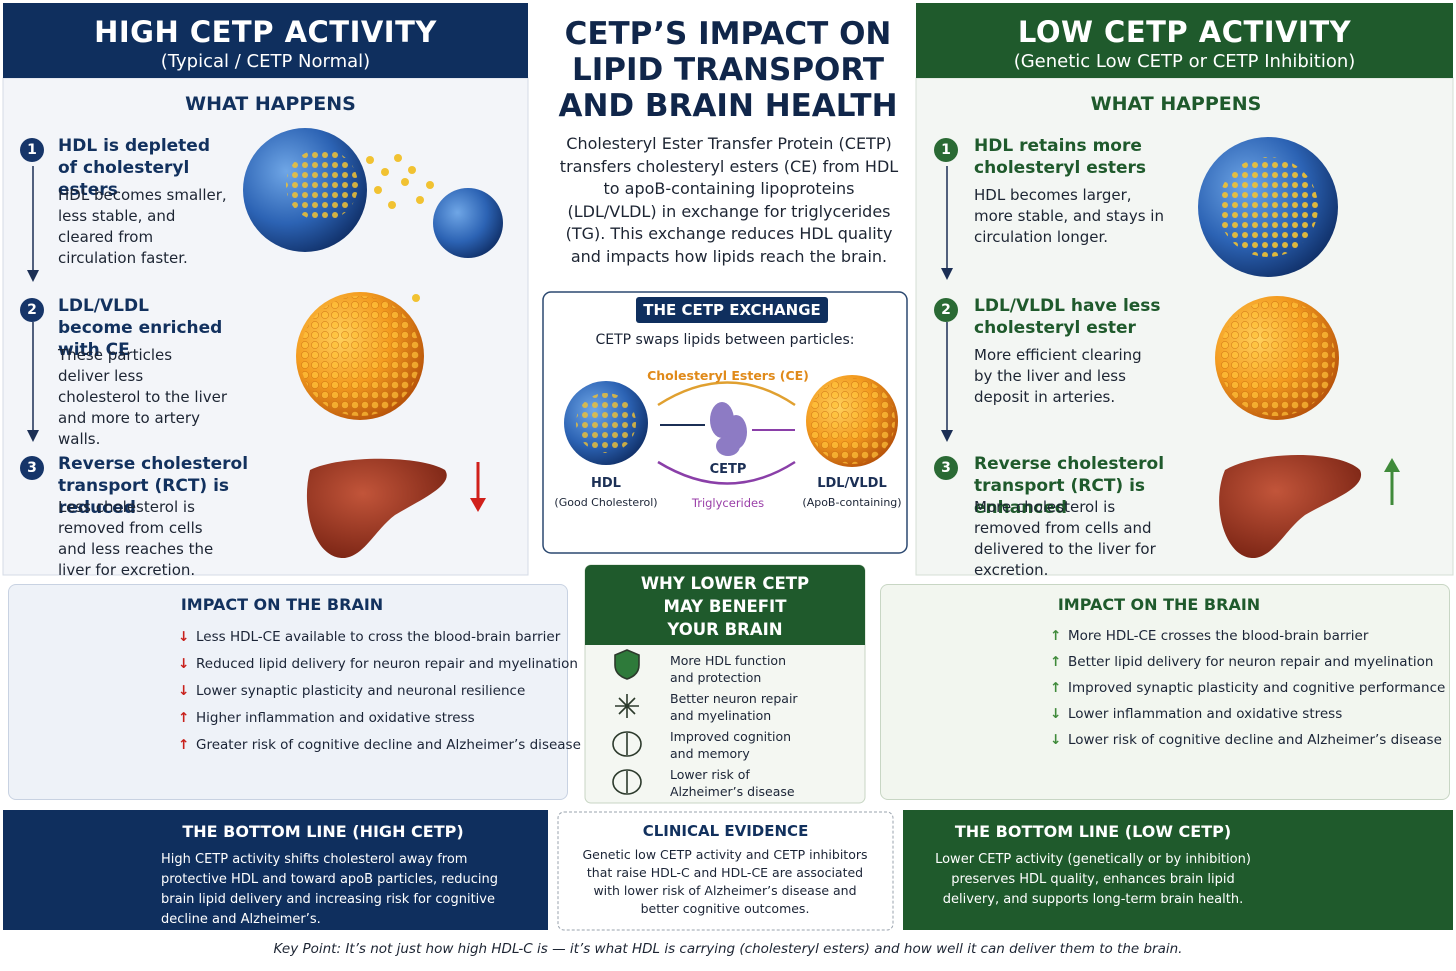  What do you see at coordinates (265, 61) in the screenshot?
I see `high-subtitle: (Typical / CETP Normal)` at bounding box center [265, 61].